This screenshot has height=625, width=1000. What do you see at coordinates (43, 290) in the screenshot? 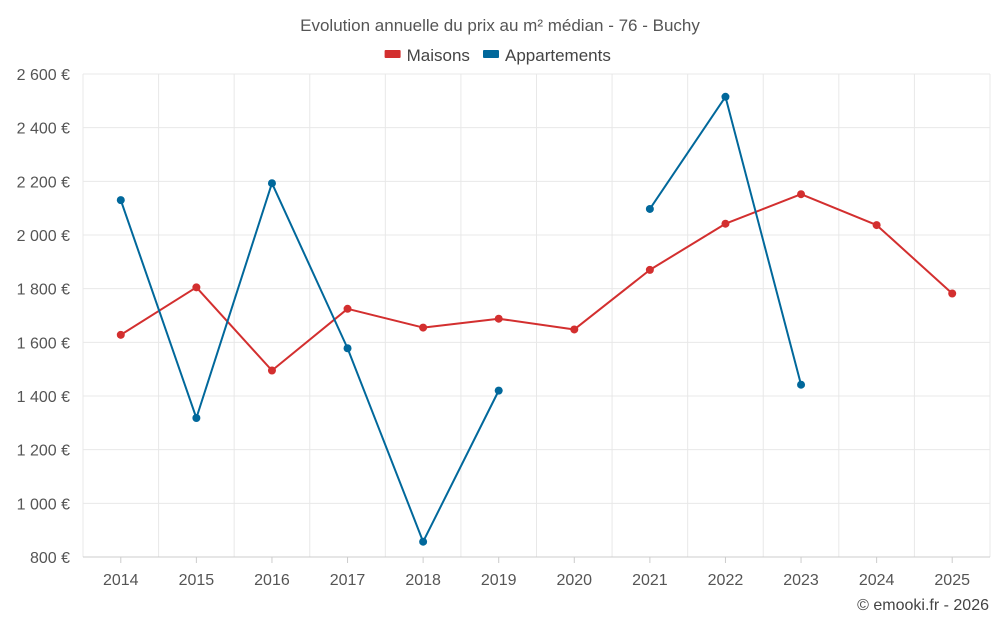
I see `y-tick-label: 1 800 €` at bounding box center [43, 290].